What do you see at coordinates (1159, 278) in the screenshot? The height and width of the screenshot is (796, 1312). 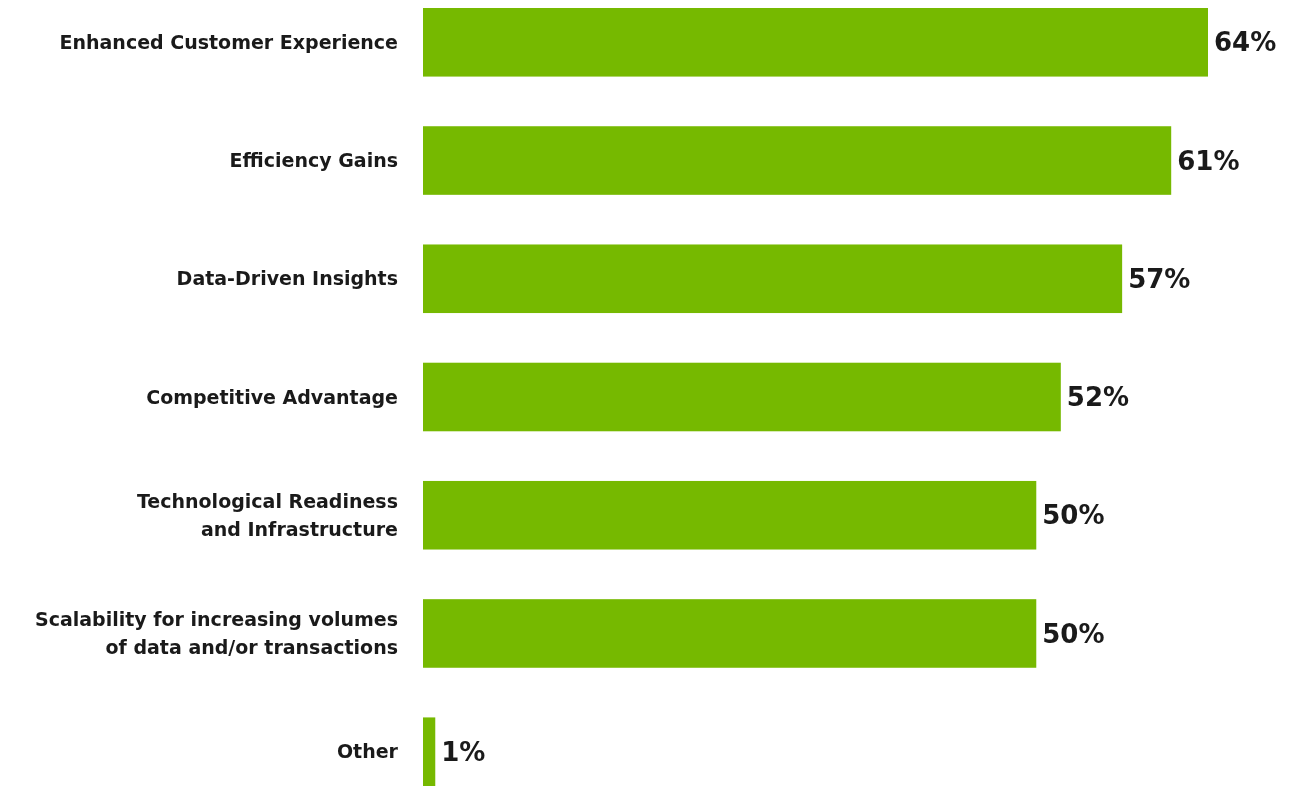 I see `data-label: 57%` at bounding box center [1159, 278].